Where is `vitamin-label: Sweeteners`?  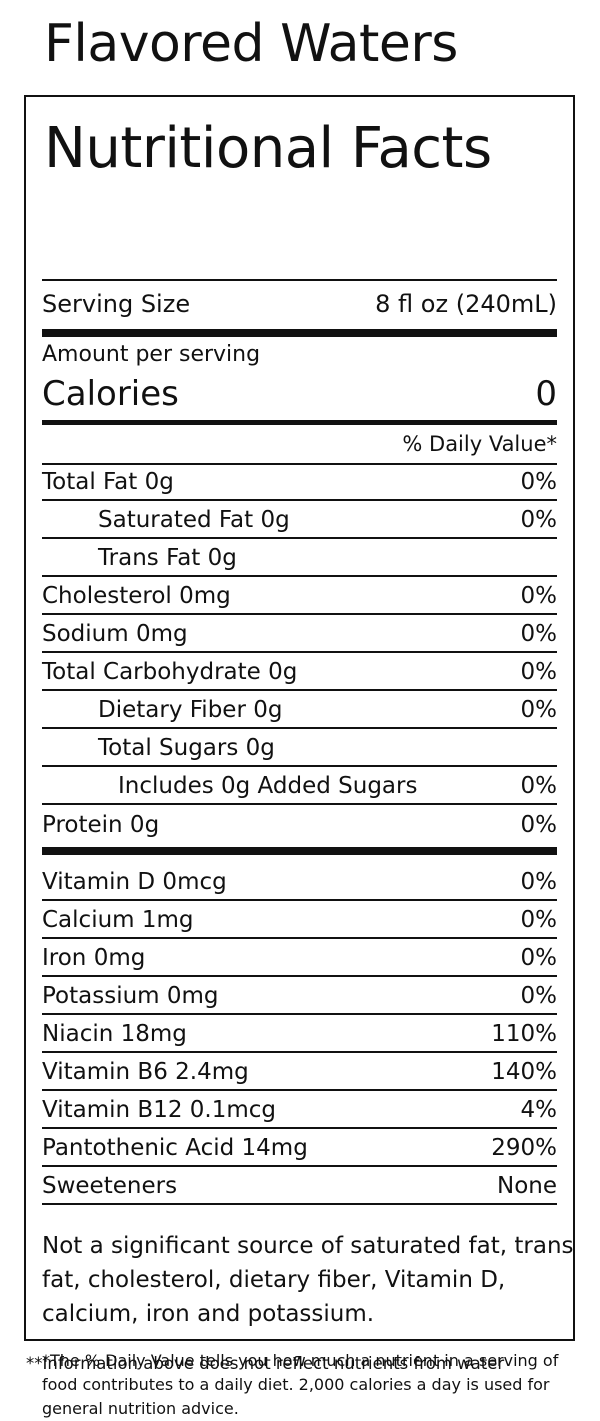
vitamin-label: Sweeteners is located at coordinates (110, 1186).